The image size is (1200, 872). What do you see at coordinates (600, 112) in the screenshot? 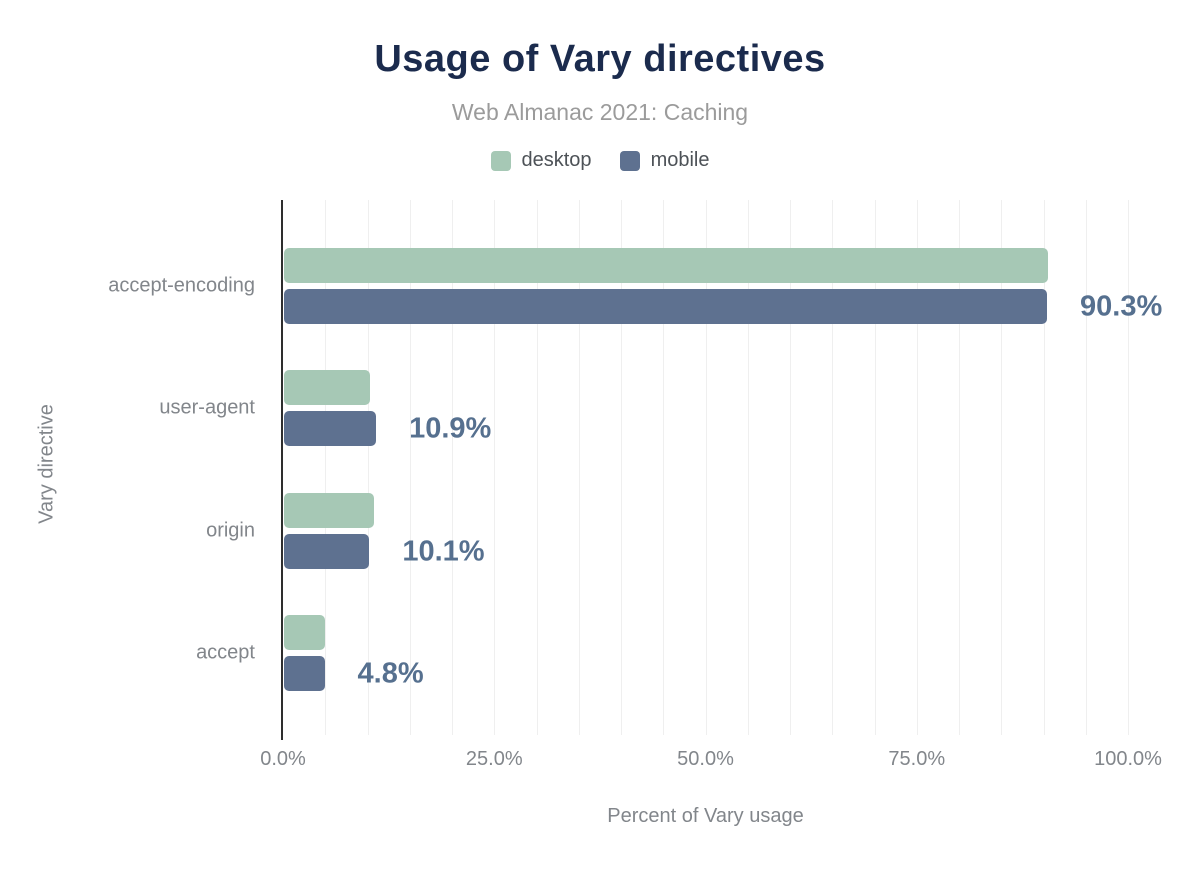
I see `chart-subtitle: Web Almanac 2021: Caching` at bounding box center [600, 112].